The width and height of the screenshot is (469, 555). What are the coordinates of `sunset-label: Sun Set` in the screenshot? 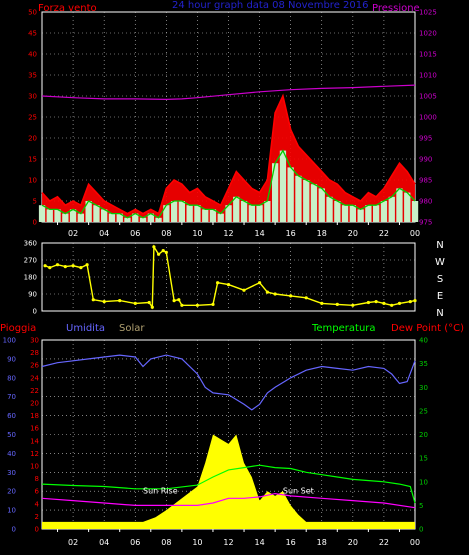 It's located at (298, 491).